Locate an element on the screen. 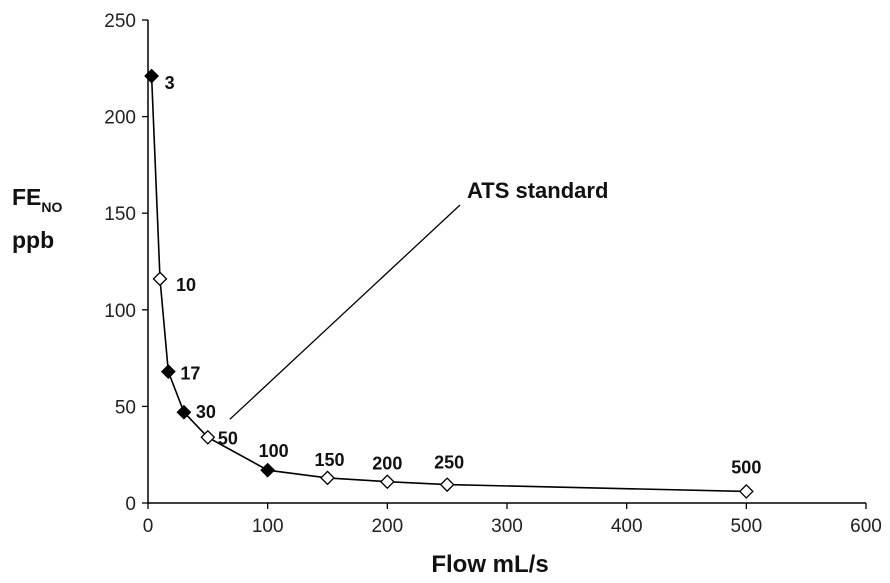 Image resolution: width=890 pixels, height=583 pixels. point-label: 200 is located at coordinates (387, 464).